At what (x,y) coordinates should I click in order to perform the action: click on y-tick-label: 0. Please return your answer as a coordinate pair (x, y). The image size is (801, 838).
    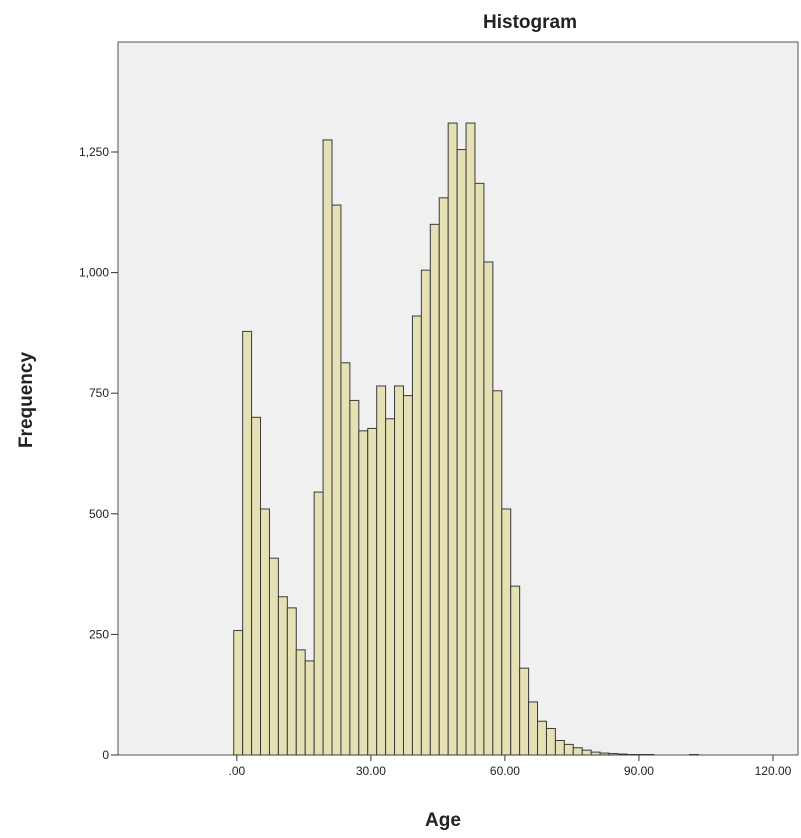
    Looking at the image, I should click on (105, 755).